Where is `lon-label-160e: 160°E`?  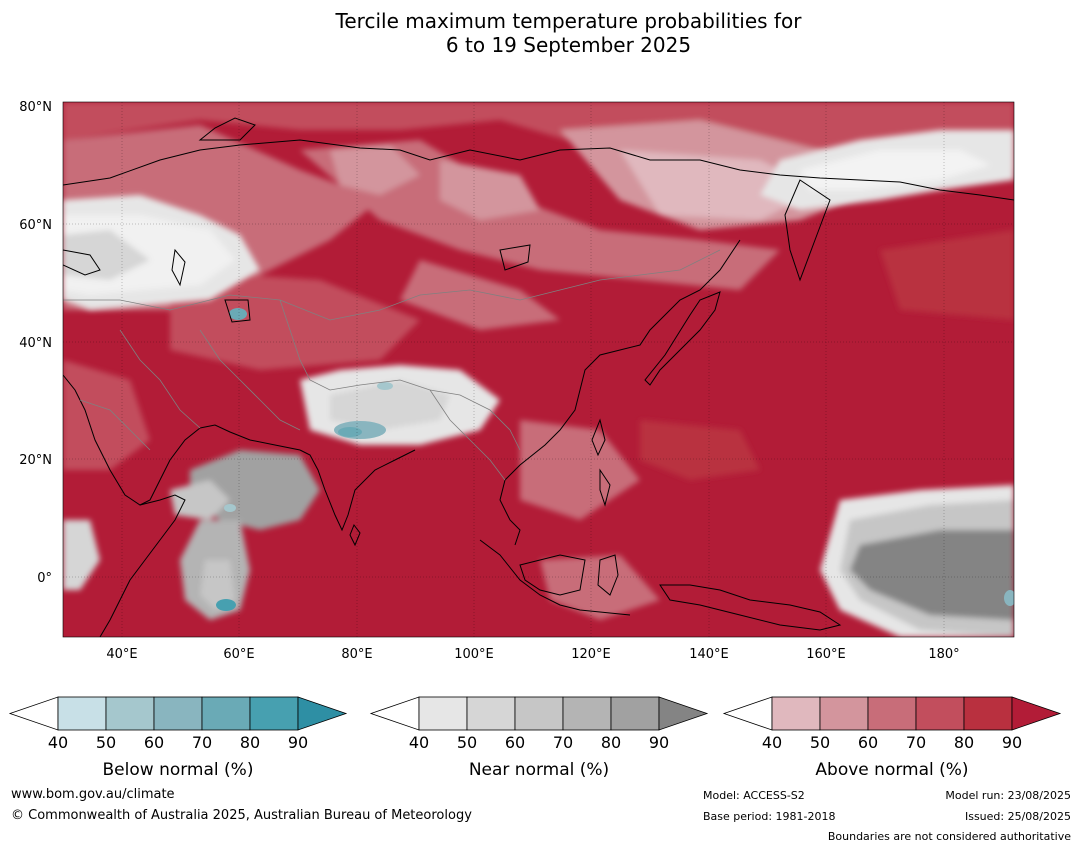
lon-label-160e: 160°E is located at coordinates (826, 654).